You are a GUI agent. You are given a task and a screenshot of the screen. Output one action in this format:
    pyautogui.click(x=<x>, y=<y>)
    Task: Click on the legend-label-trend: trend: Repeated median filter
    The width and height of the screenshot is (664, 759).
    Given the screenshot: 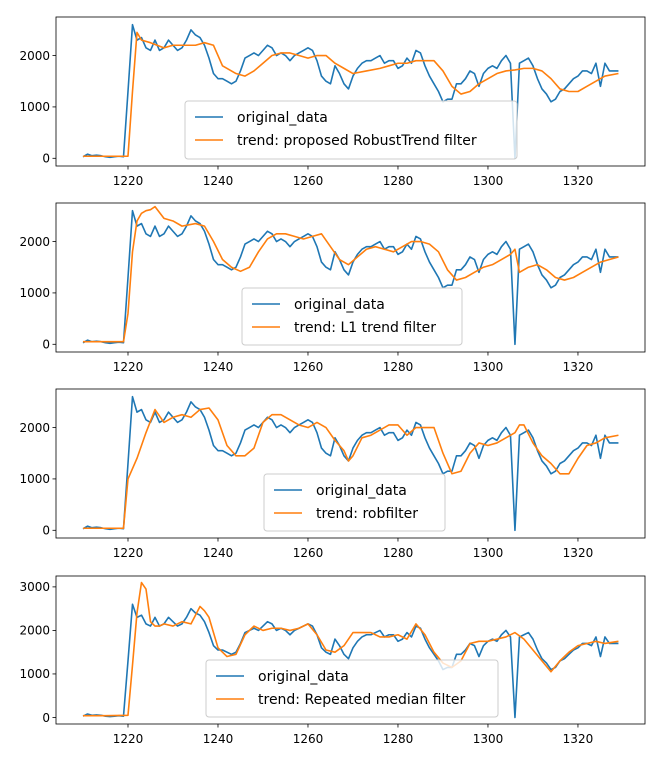 What is the action you would take?
    pyautogui.click(x=361, y=700)
    